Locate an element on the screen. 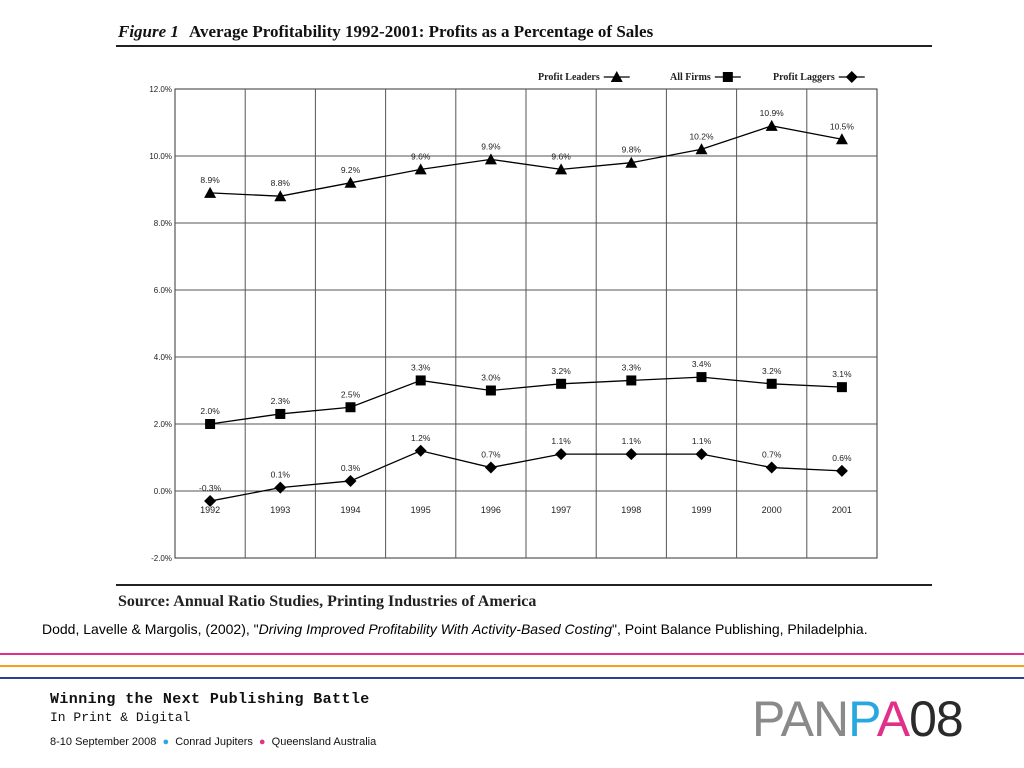 The image size is (1024, 768). data-label: 3.0% is located at coordinates (491, 378).